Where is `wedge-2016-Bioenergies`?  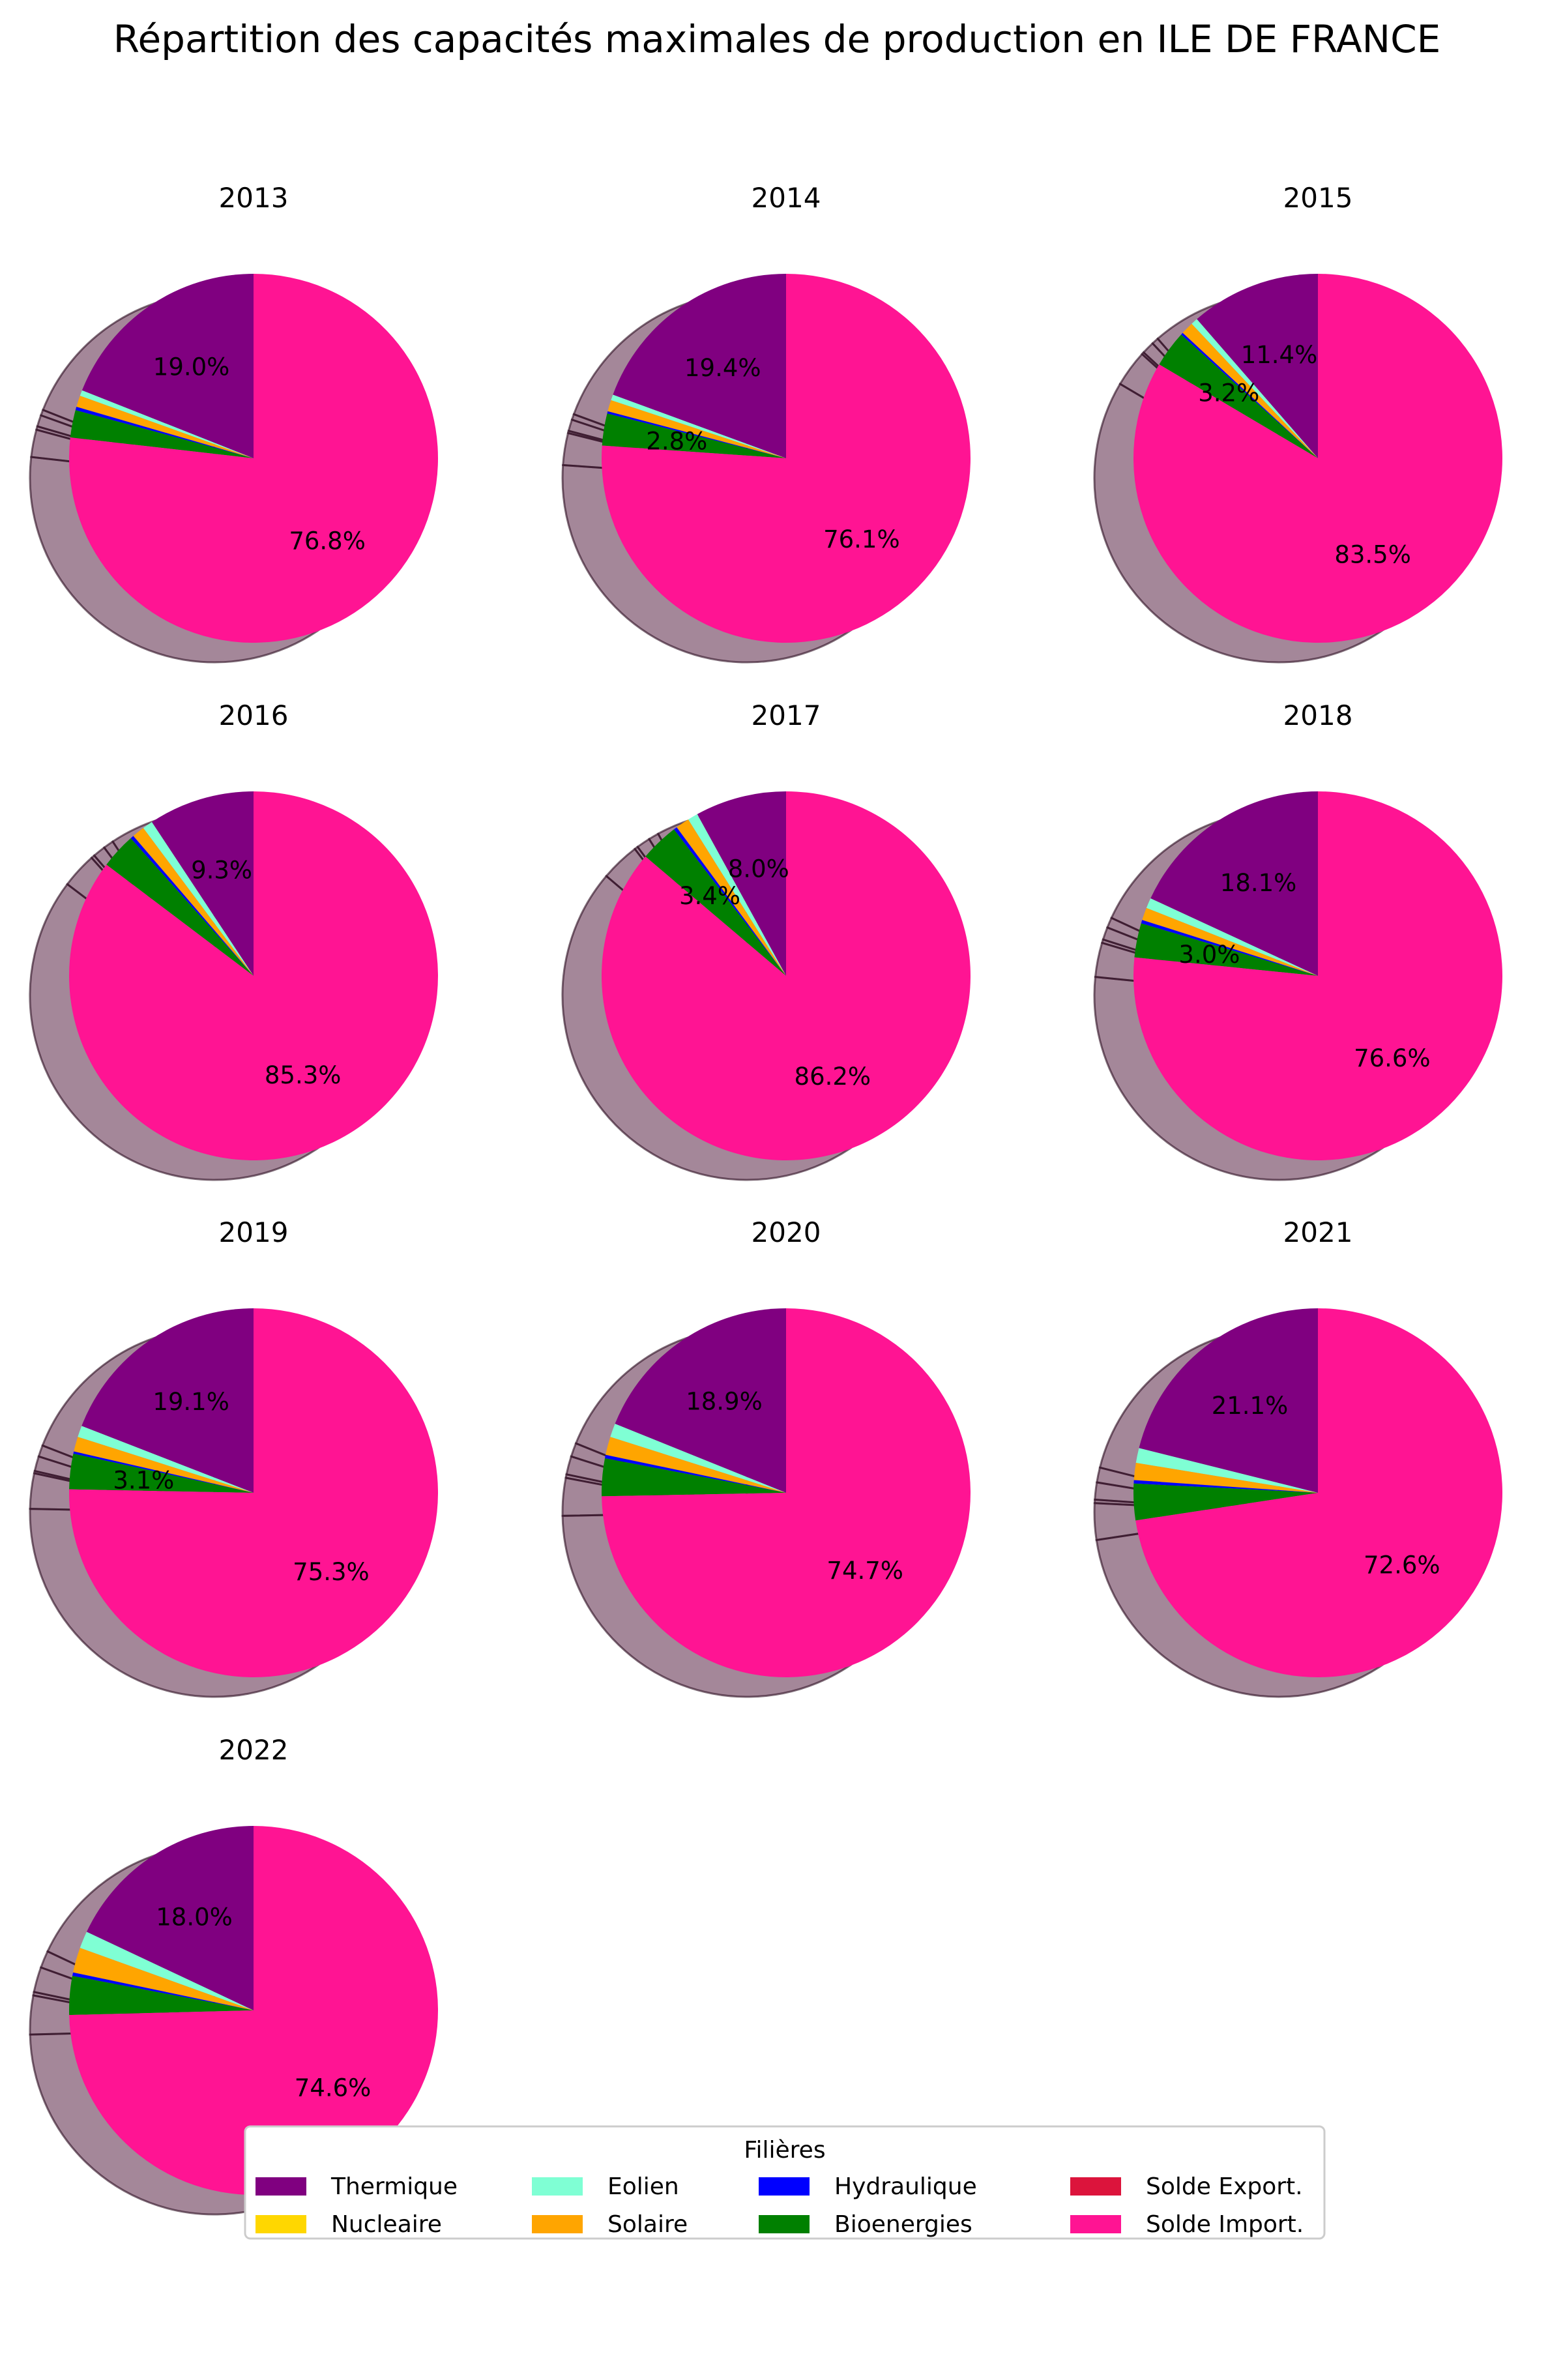 wedge-2016-Bioenergies is located at coordinates (180, 907).